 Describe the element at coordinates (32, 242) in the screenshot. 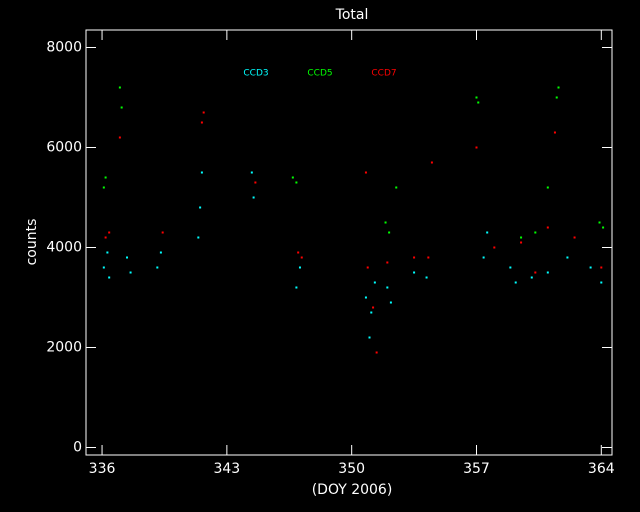

I see `y-axis-label: counts` at that location.